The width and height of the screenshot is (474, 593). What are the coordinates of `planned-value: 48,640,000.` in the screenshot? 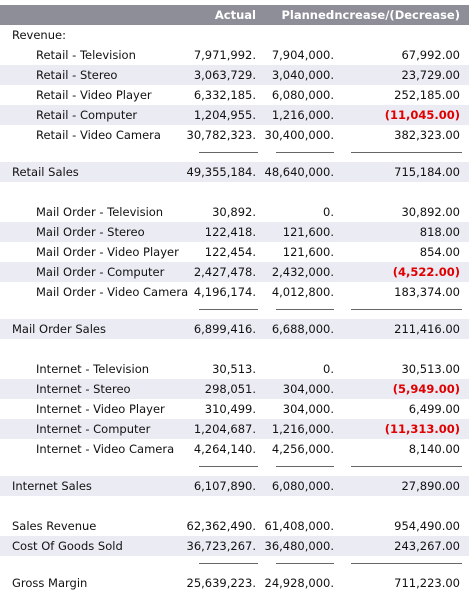 It's located at (299, 172).